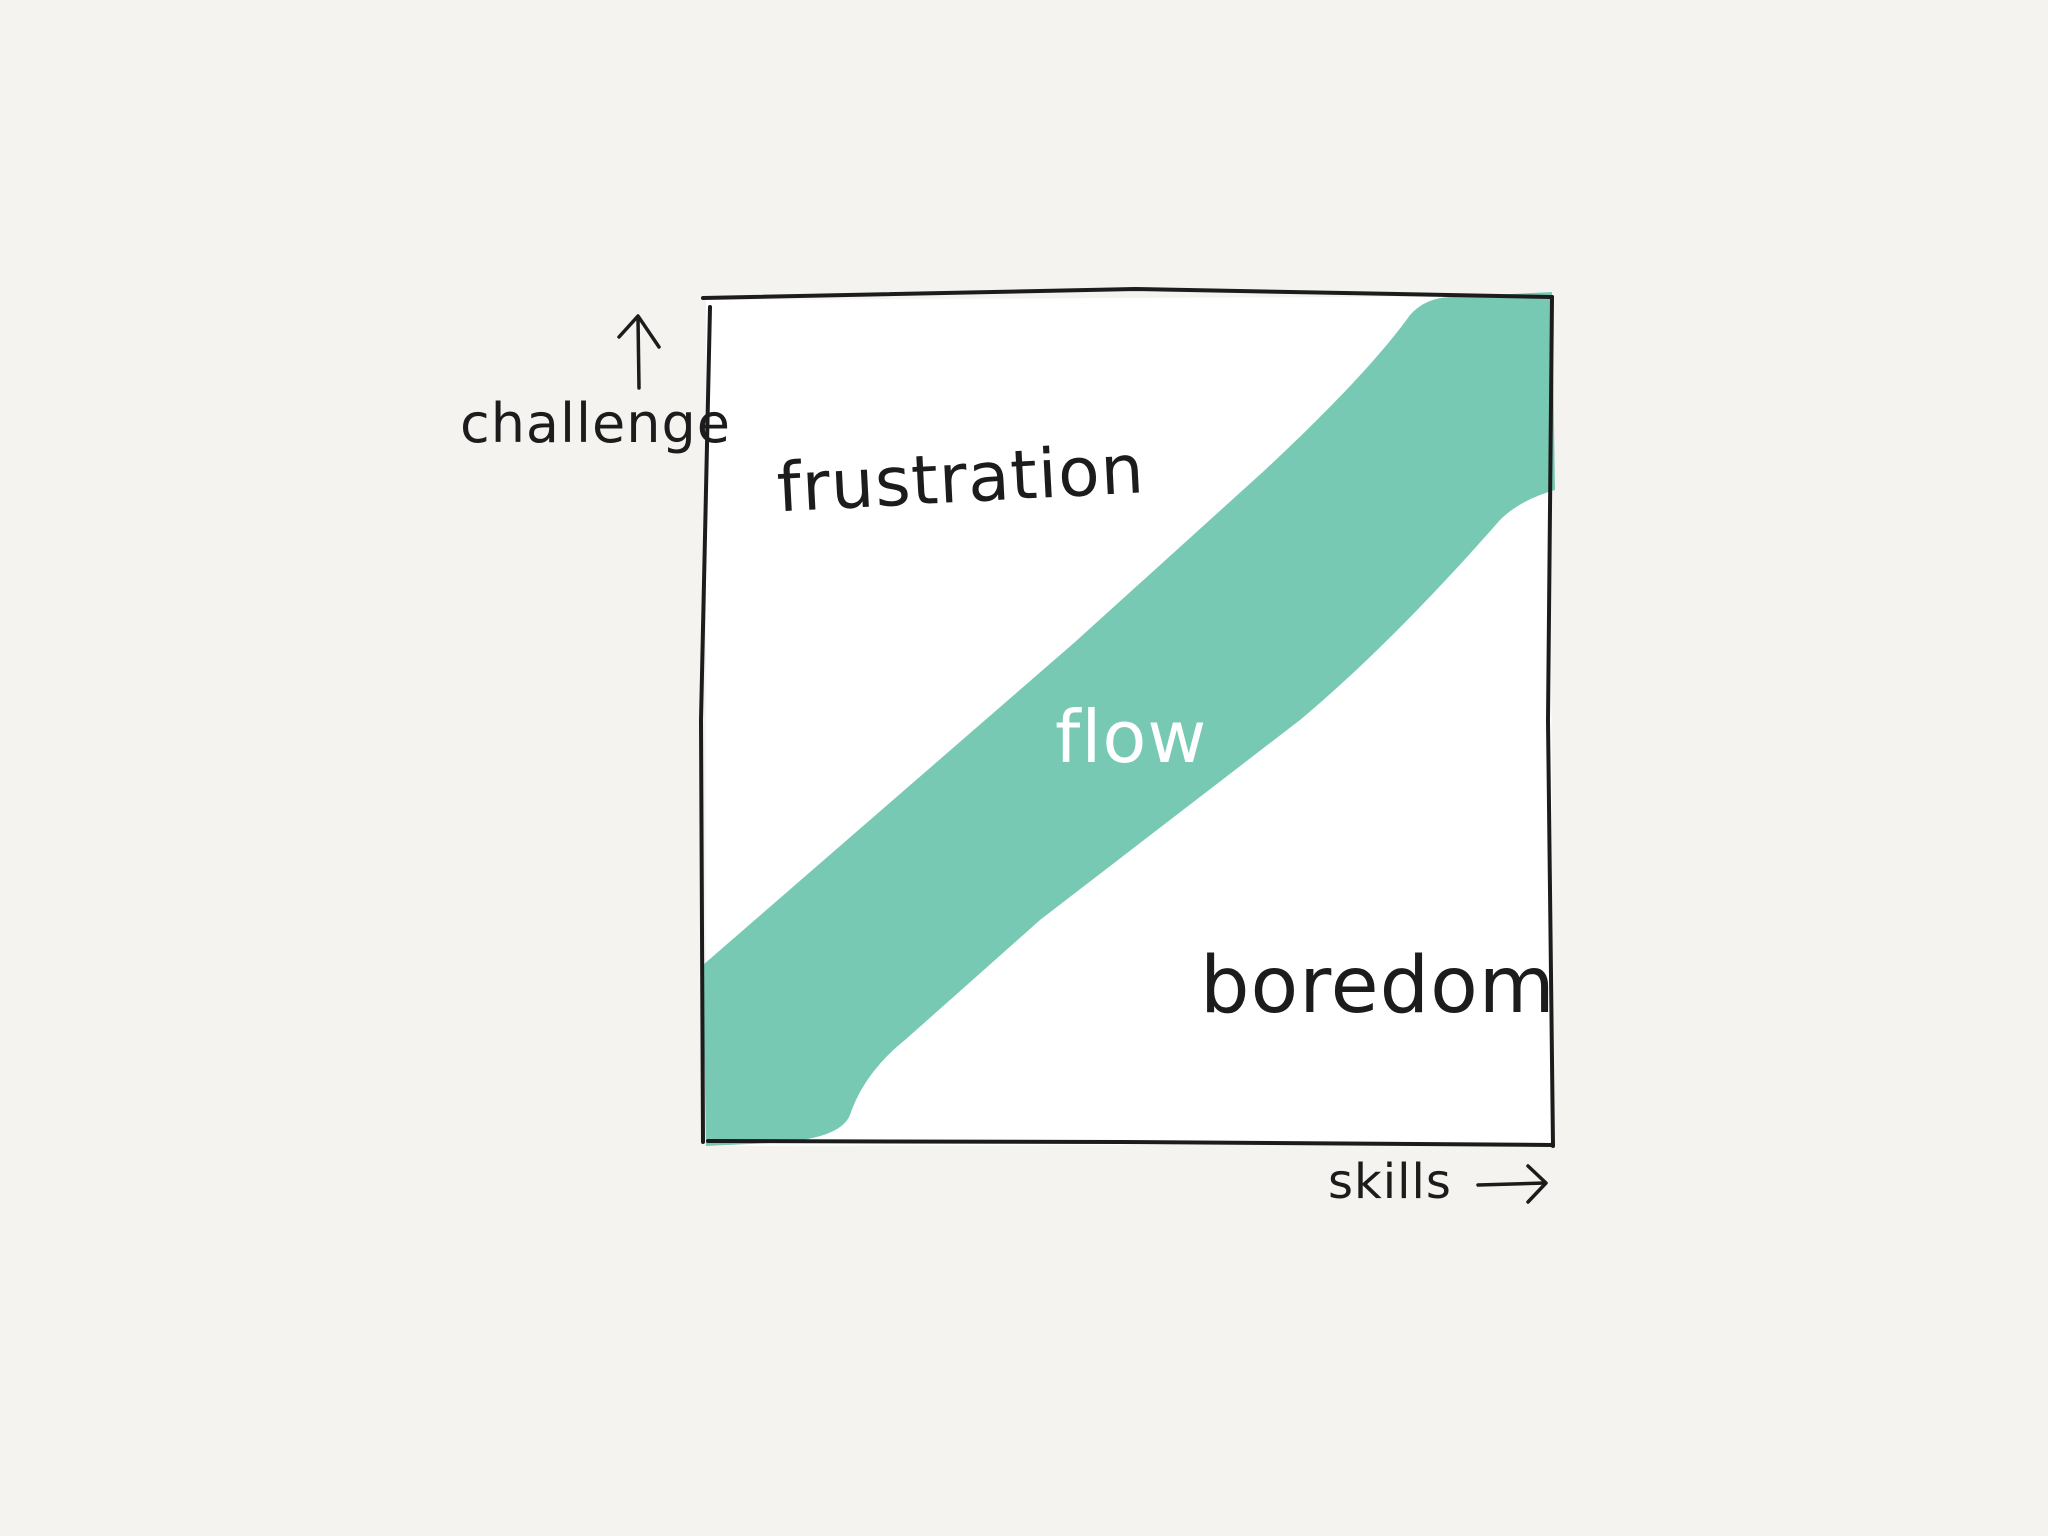  Describe the element at coordinates (1378, 986) in the screenshot. I see `boredom-label: boredom` at that location.